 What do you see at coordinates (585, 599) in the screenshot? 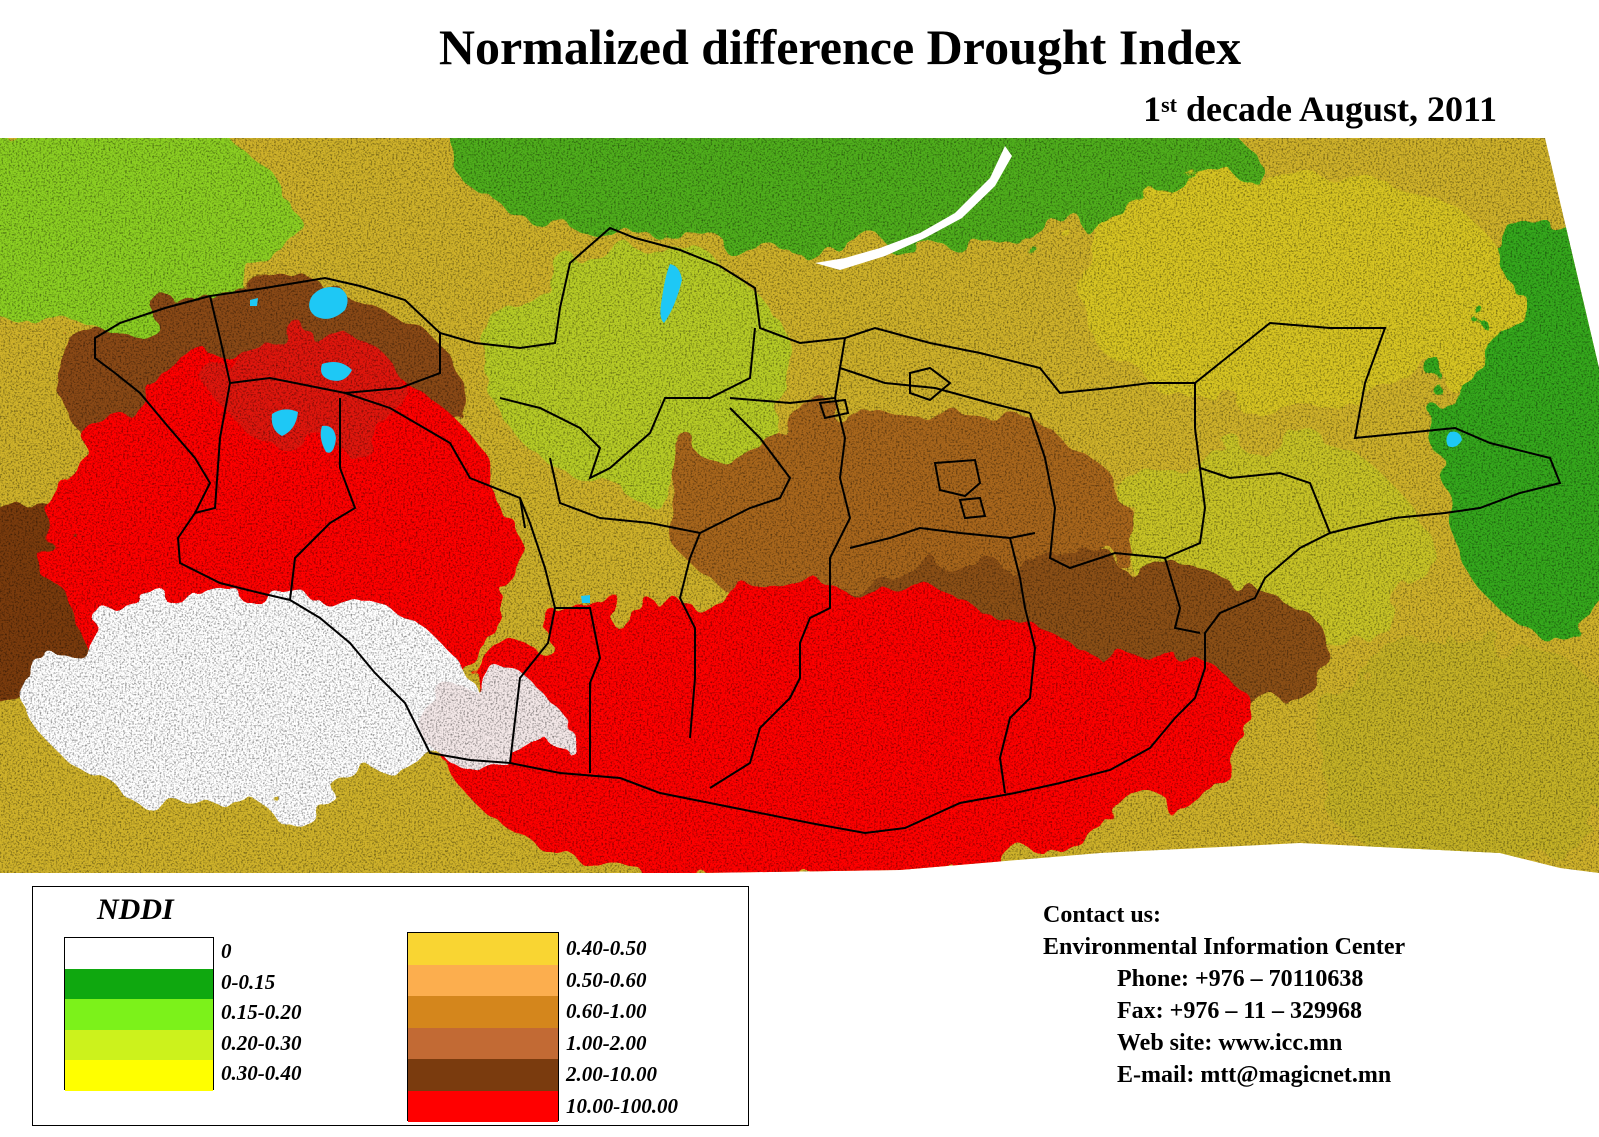
I see `lake-orog` at bounding box center [585, 599].